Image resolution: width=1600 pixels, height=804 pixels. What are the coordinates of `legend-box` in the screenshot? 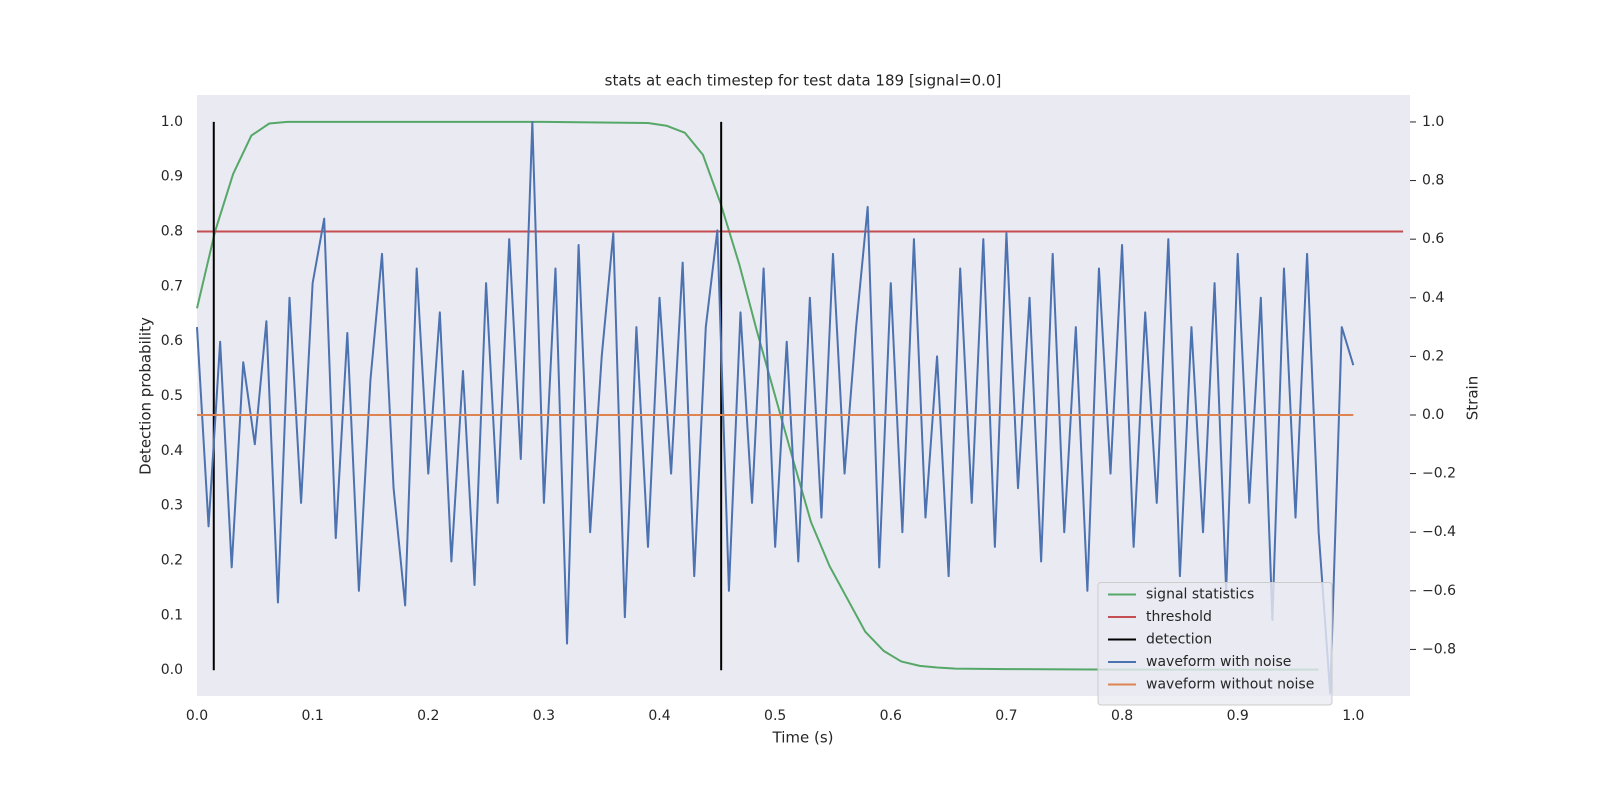 It's located at (1215, 644).